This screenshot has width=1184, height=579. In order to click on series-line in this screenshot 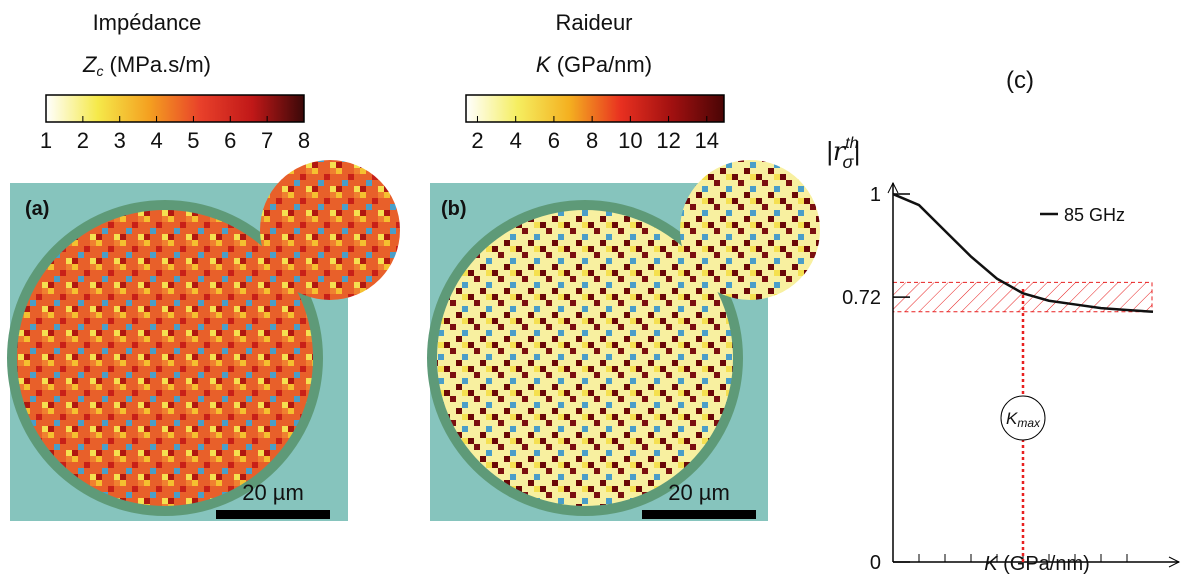, I will do `click(1023, 253)`.